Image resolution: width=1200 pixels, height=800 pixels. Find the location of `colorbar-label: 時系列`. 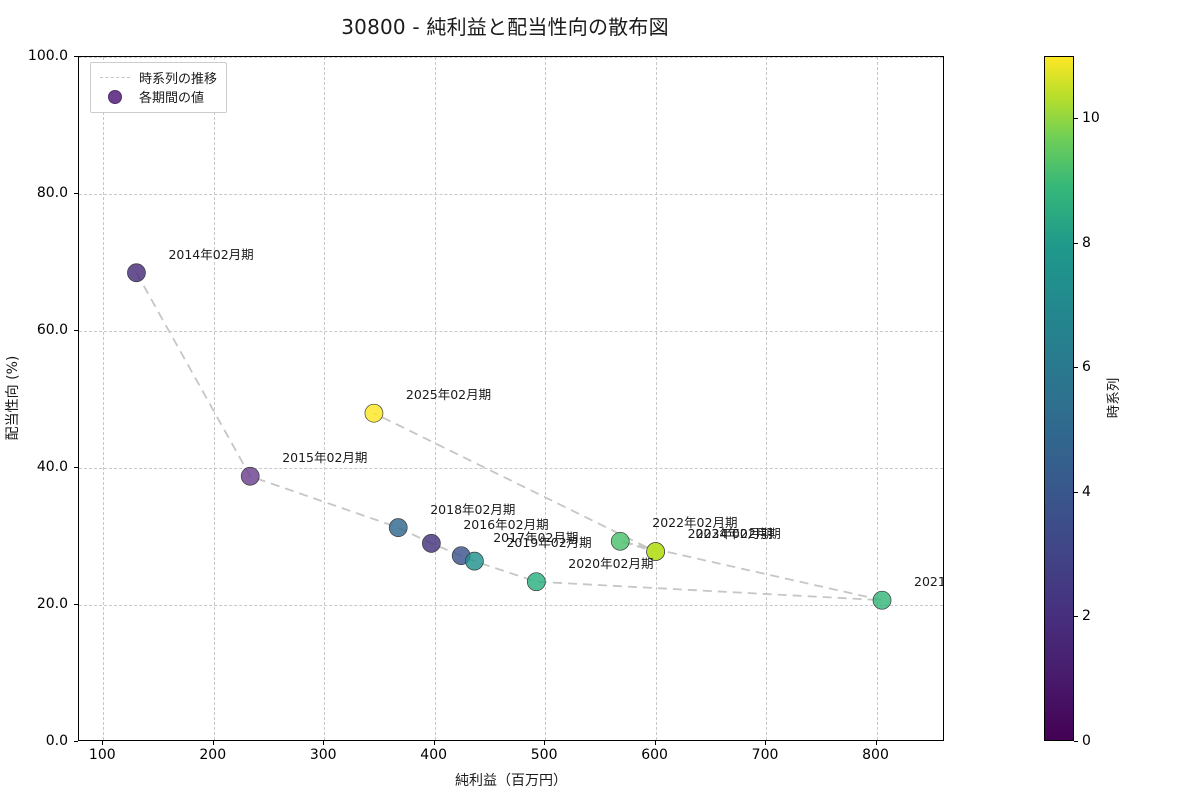

colorbar-label: 時系列 is located at coordinates (1114, 398).